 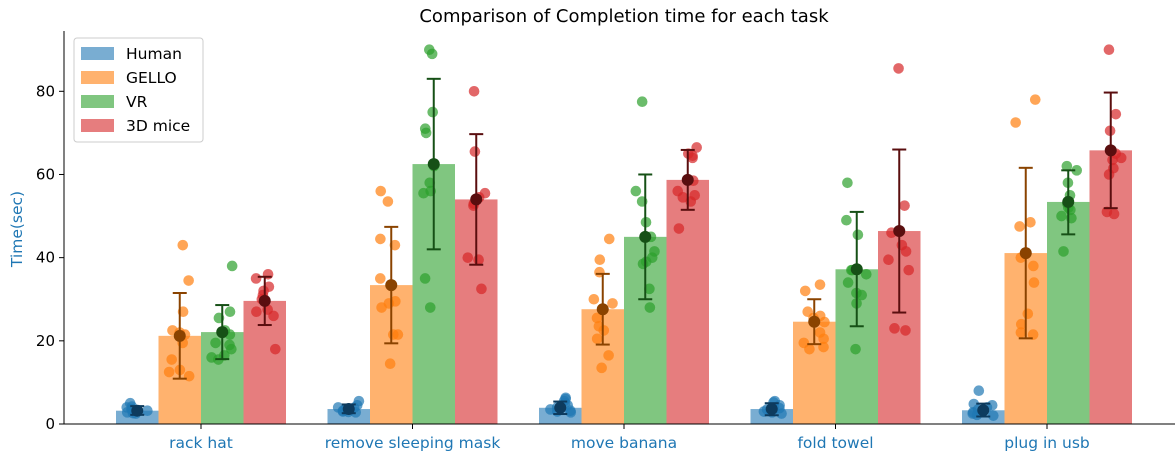 What do you see at coordinates (1068, 312) in the screenshot?
I see `bar-vr-plug-in-usb` at bounding box center [1068, 312].